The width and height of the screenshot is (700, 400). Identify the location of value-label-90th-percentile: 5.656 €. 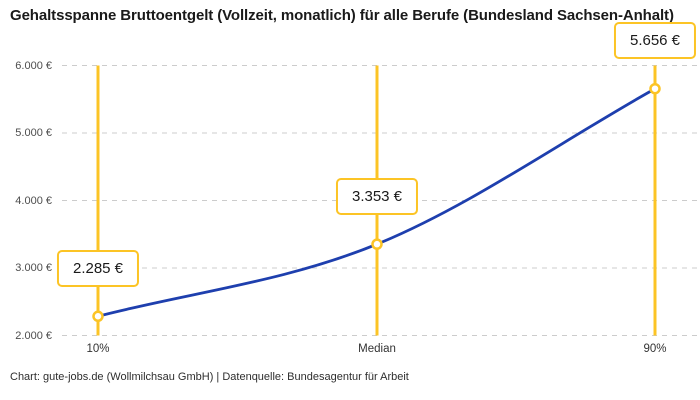
(655, 41).